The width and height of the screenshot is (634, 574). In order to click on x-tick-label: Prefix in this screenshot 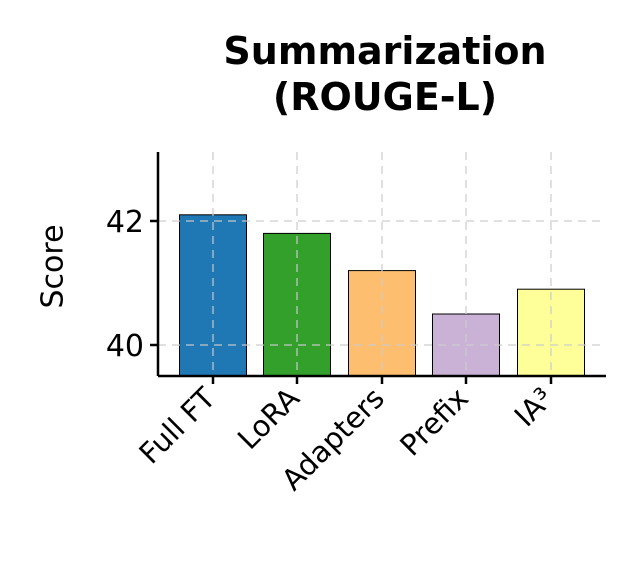, I will do `click(434, 422)`.